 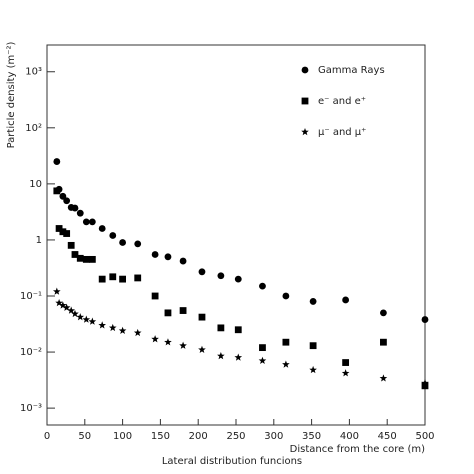 I want to click on y-tick-label: 10², so click(x=33, y=128).